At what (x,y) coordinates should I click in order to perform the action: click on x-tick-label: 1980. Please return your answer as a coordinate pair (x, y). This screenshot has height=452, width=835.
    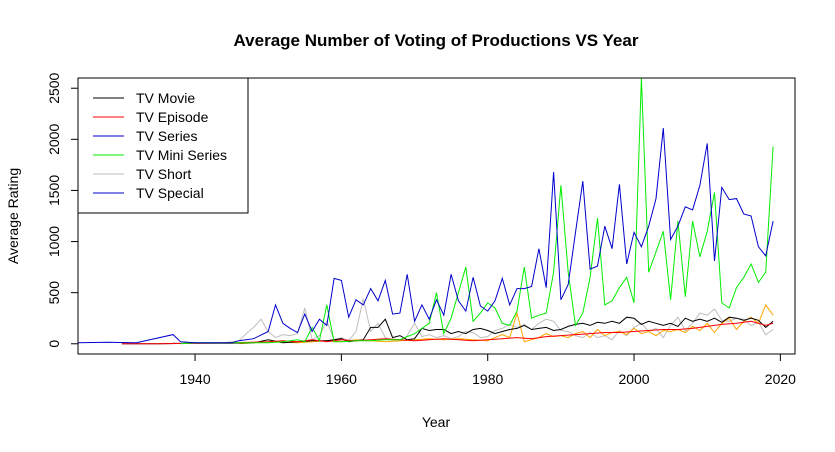
    Looking at the image, I should click on (487, 379).